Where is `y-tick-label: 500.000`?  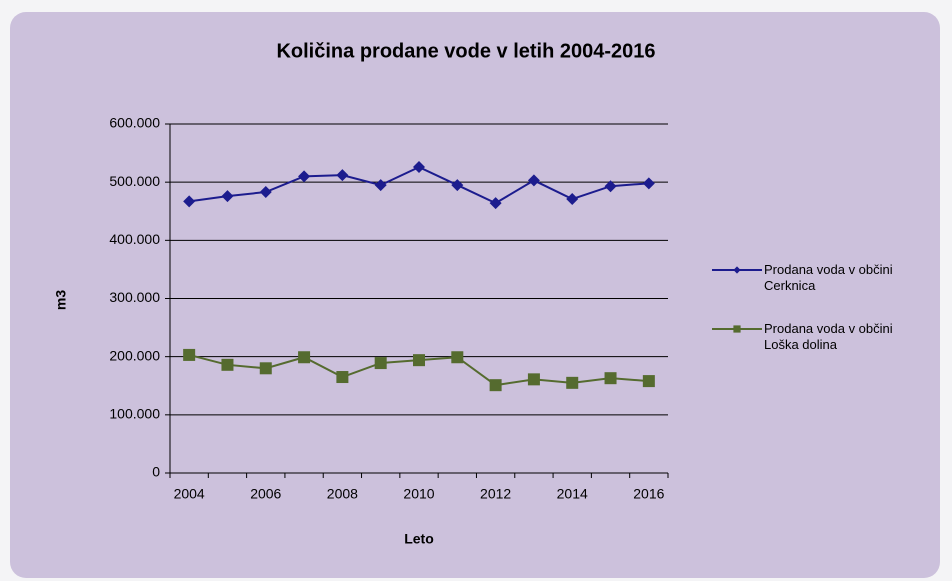 y-tick-label: 500.000 is located at coordinates (134, 181).